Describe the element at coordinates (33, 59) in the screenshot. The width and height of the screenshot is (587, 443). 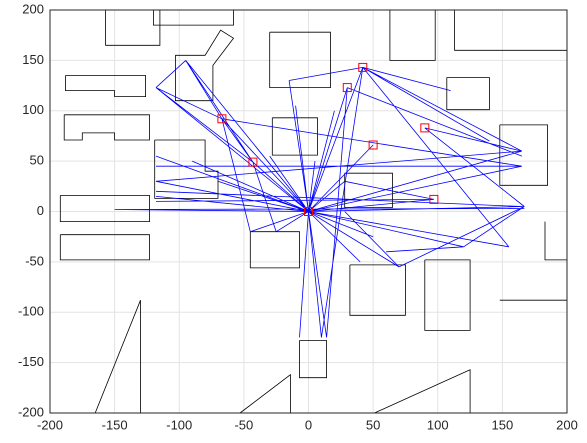
I see `y-tick-label: 150` at that location.